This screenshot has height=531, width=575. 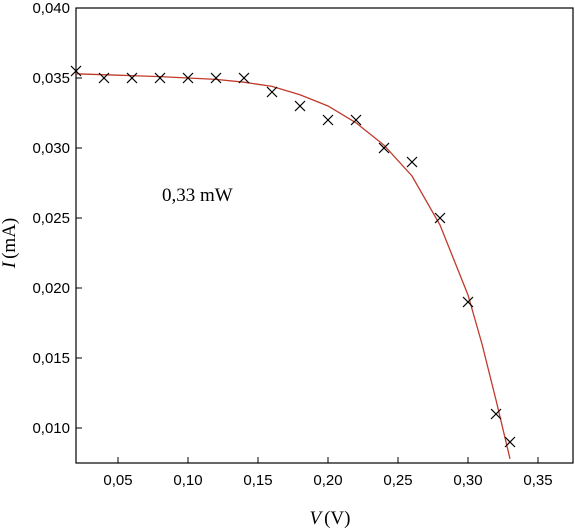 I want to click on y-tick-label: 0,010, so click(x=51, y=428).